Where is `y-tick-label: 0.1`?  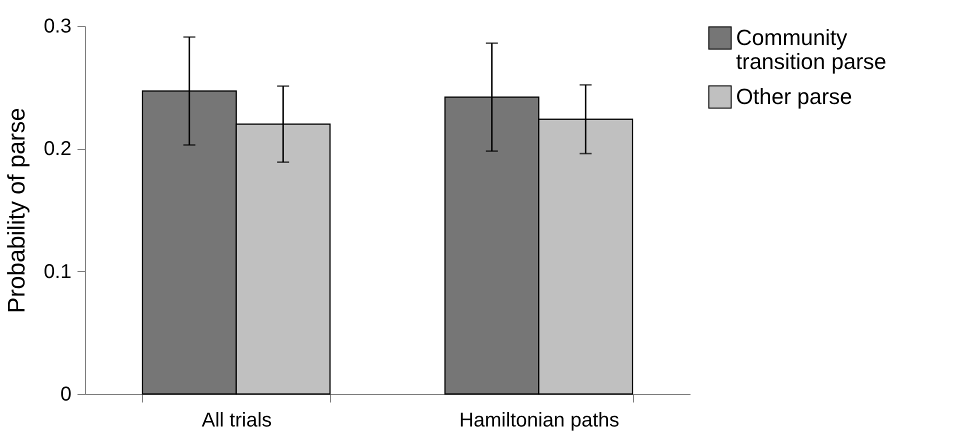 y-tick-label: 0.1 is located at coordinates (58, 271).